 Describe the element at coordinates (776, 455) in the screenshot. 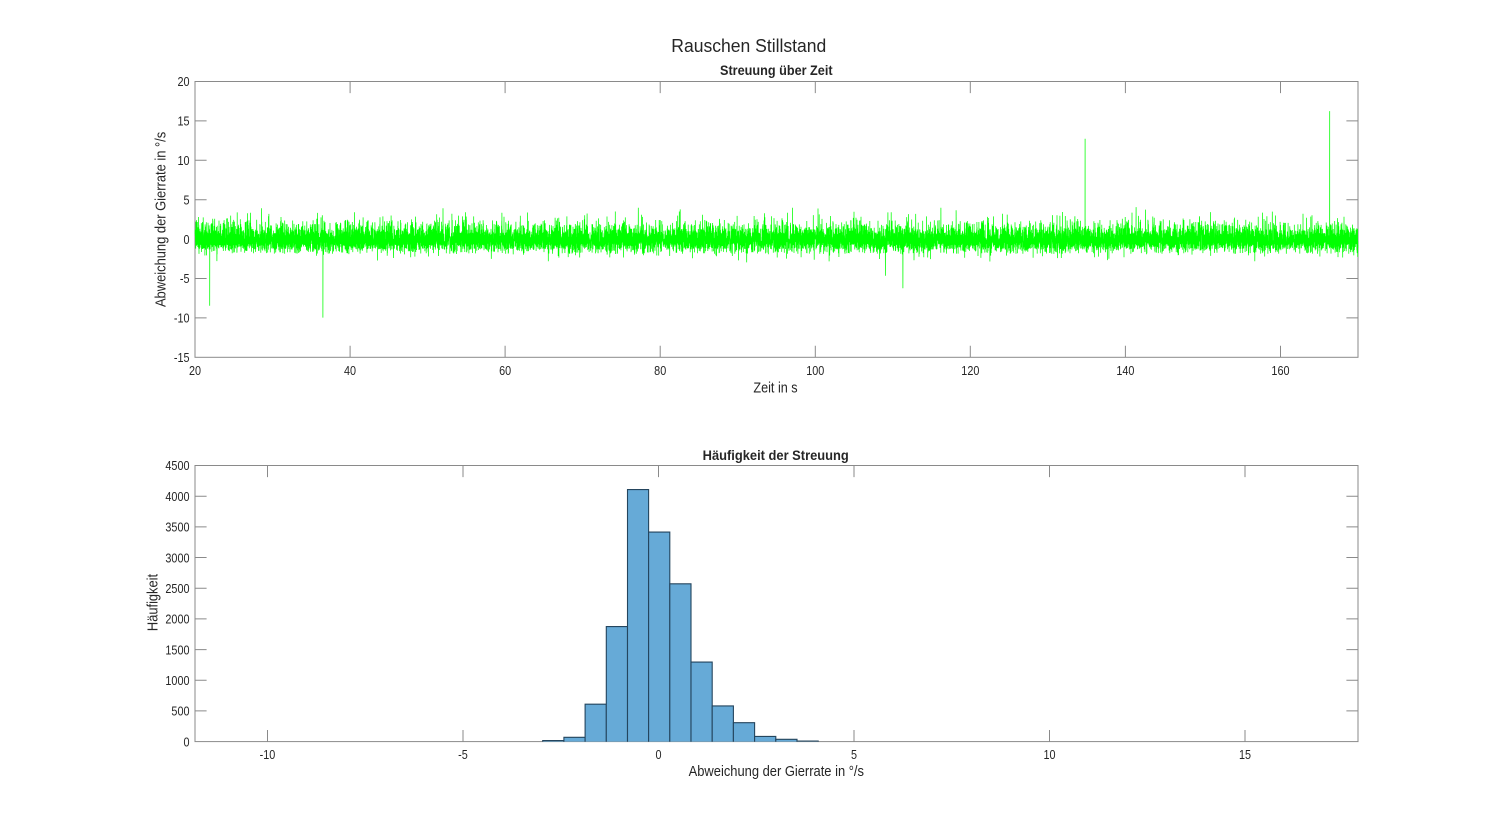

I see `svg-text: Häufigkeit der Streuung` at that location.